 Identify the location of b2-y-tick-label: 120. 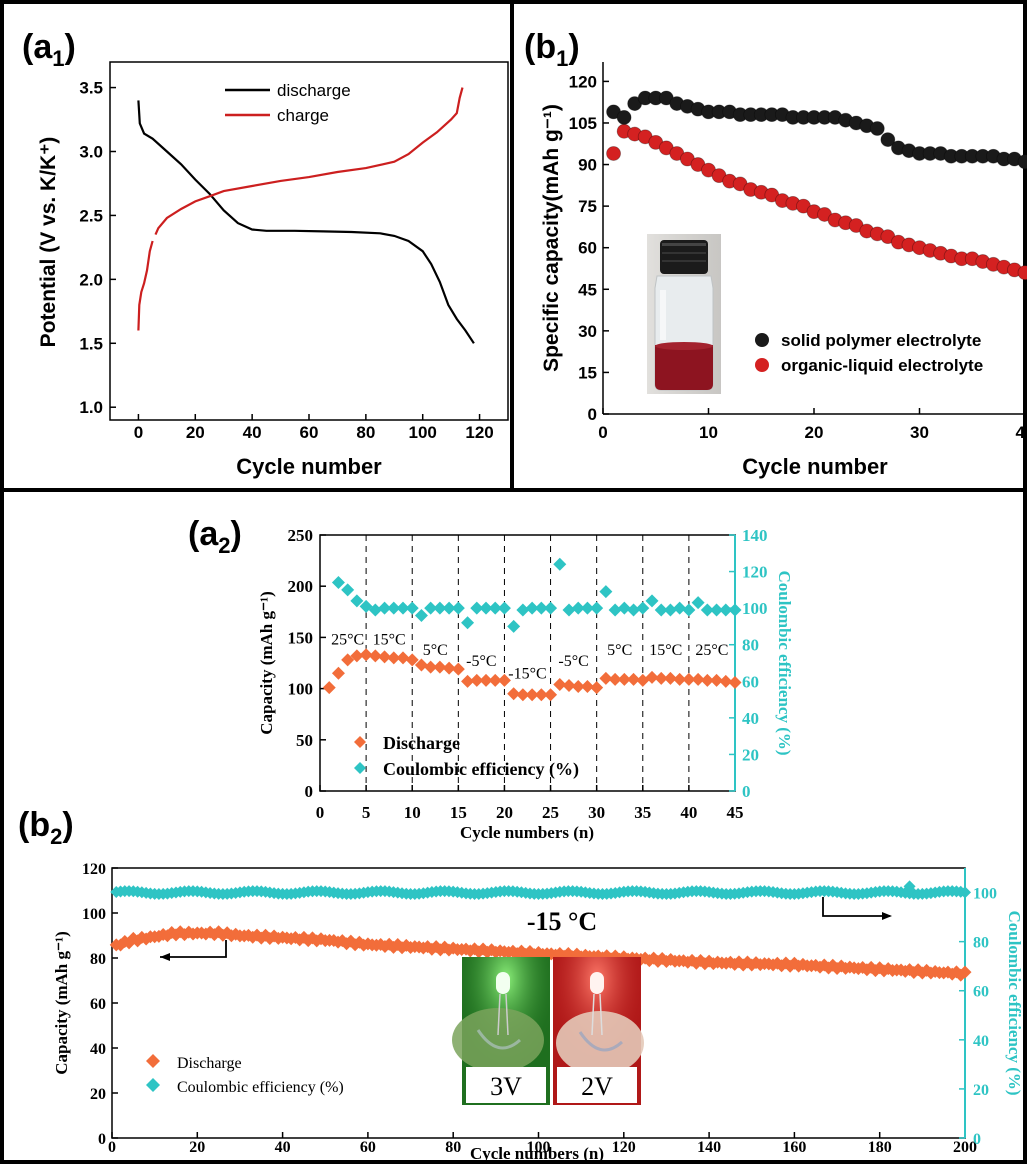
(94, 869).